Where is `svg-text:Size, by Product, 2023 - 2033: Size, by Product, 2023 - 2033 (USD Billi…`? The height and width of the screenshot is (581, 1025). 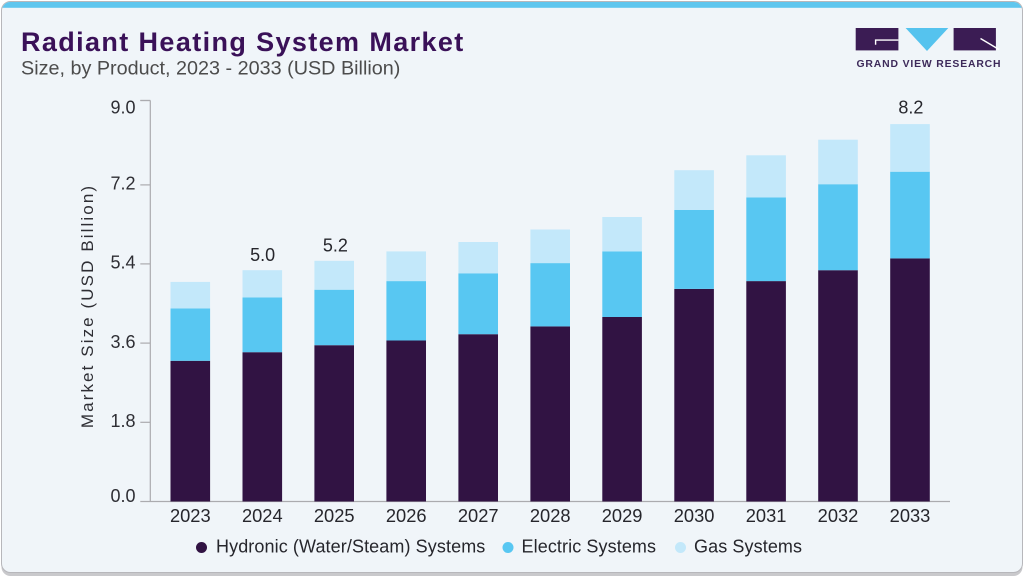
svg-text:Size, by Product, 2023 - 2033: Size, by Product, 2023 - 2033 (USD Billi… is located at coordinates (210, 68).